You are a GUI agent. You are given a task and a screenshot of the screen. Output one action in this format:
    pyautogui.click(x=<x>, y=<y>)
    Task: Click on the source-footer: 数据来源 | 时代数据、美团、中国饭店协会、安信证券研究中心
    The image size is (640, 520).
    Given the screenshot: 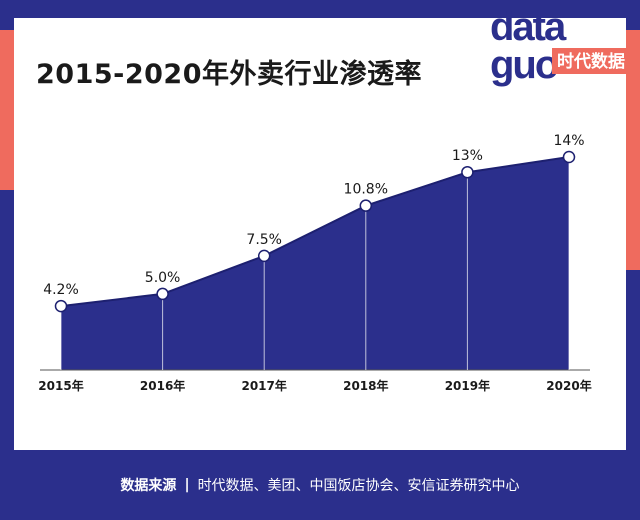 What is the action you would take?
    pyautogui.click(x=320, y=485)
    